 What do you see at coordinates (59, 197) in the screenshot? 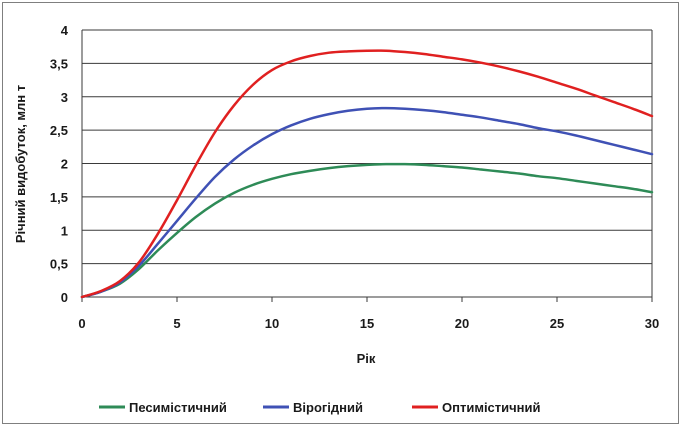
I see `y-tick-label: 1,5` at bounding box center [59, 197].